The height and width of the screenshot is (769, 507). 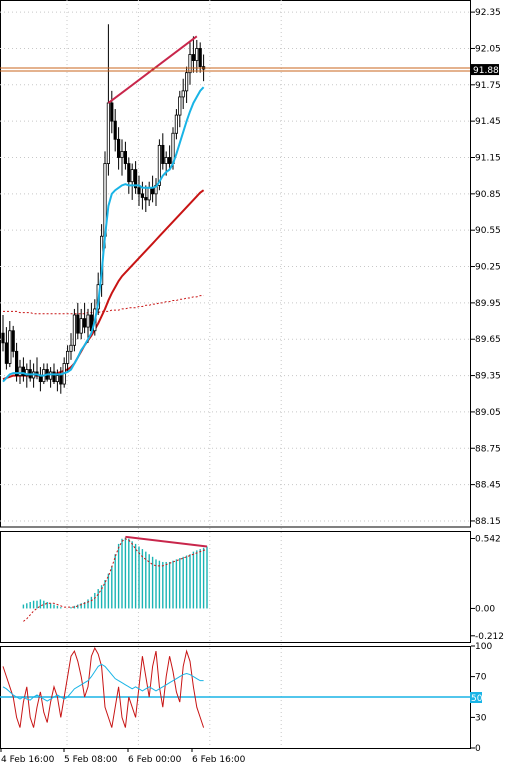 What do you see at coordinates (28, 760) in the screenshot?
I see `time-tick-label: 4 Feb 16:00` at bounding box center [28, 760].